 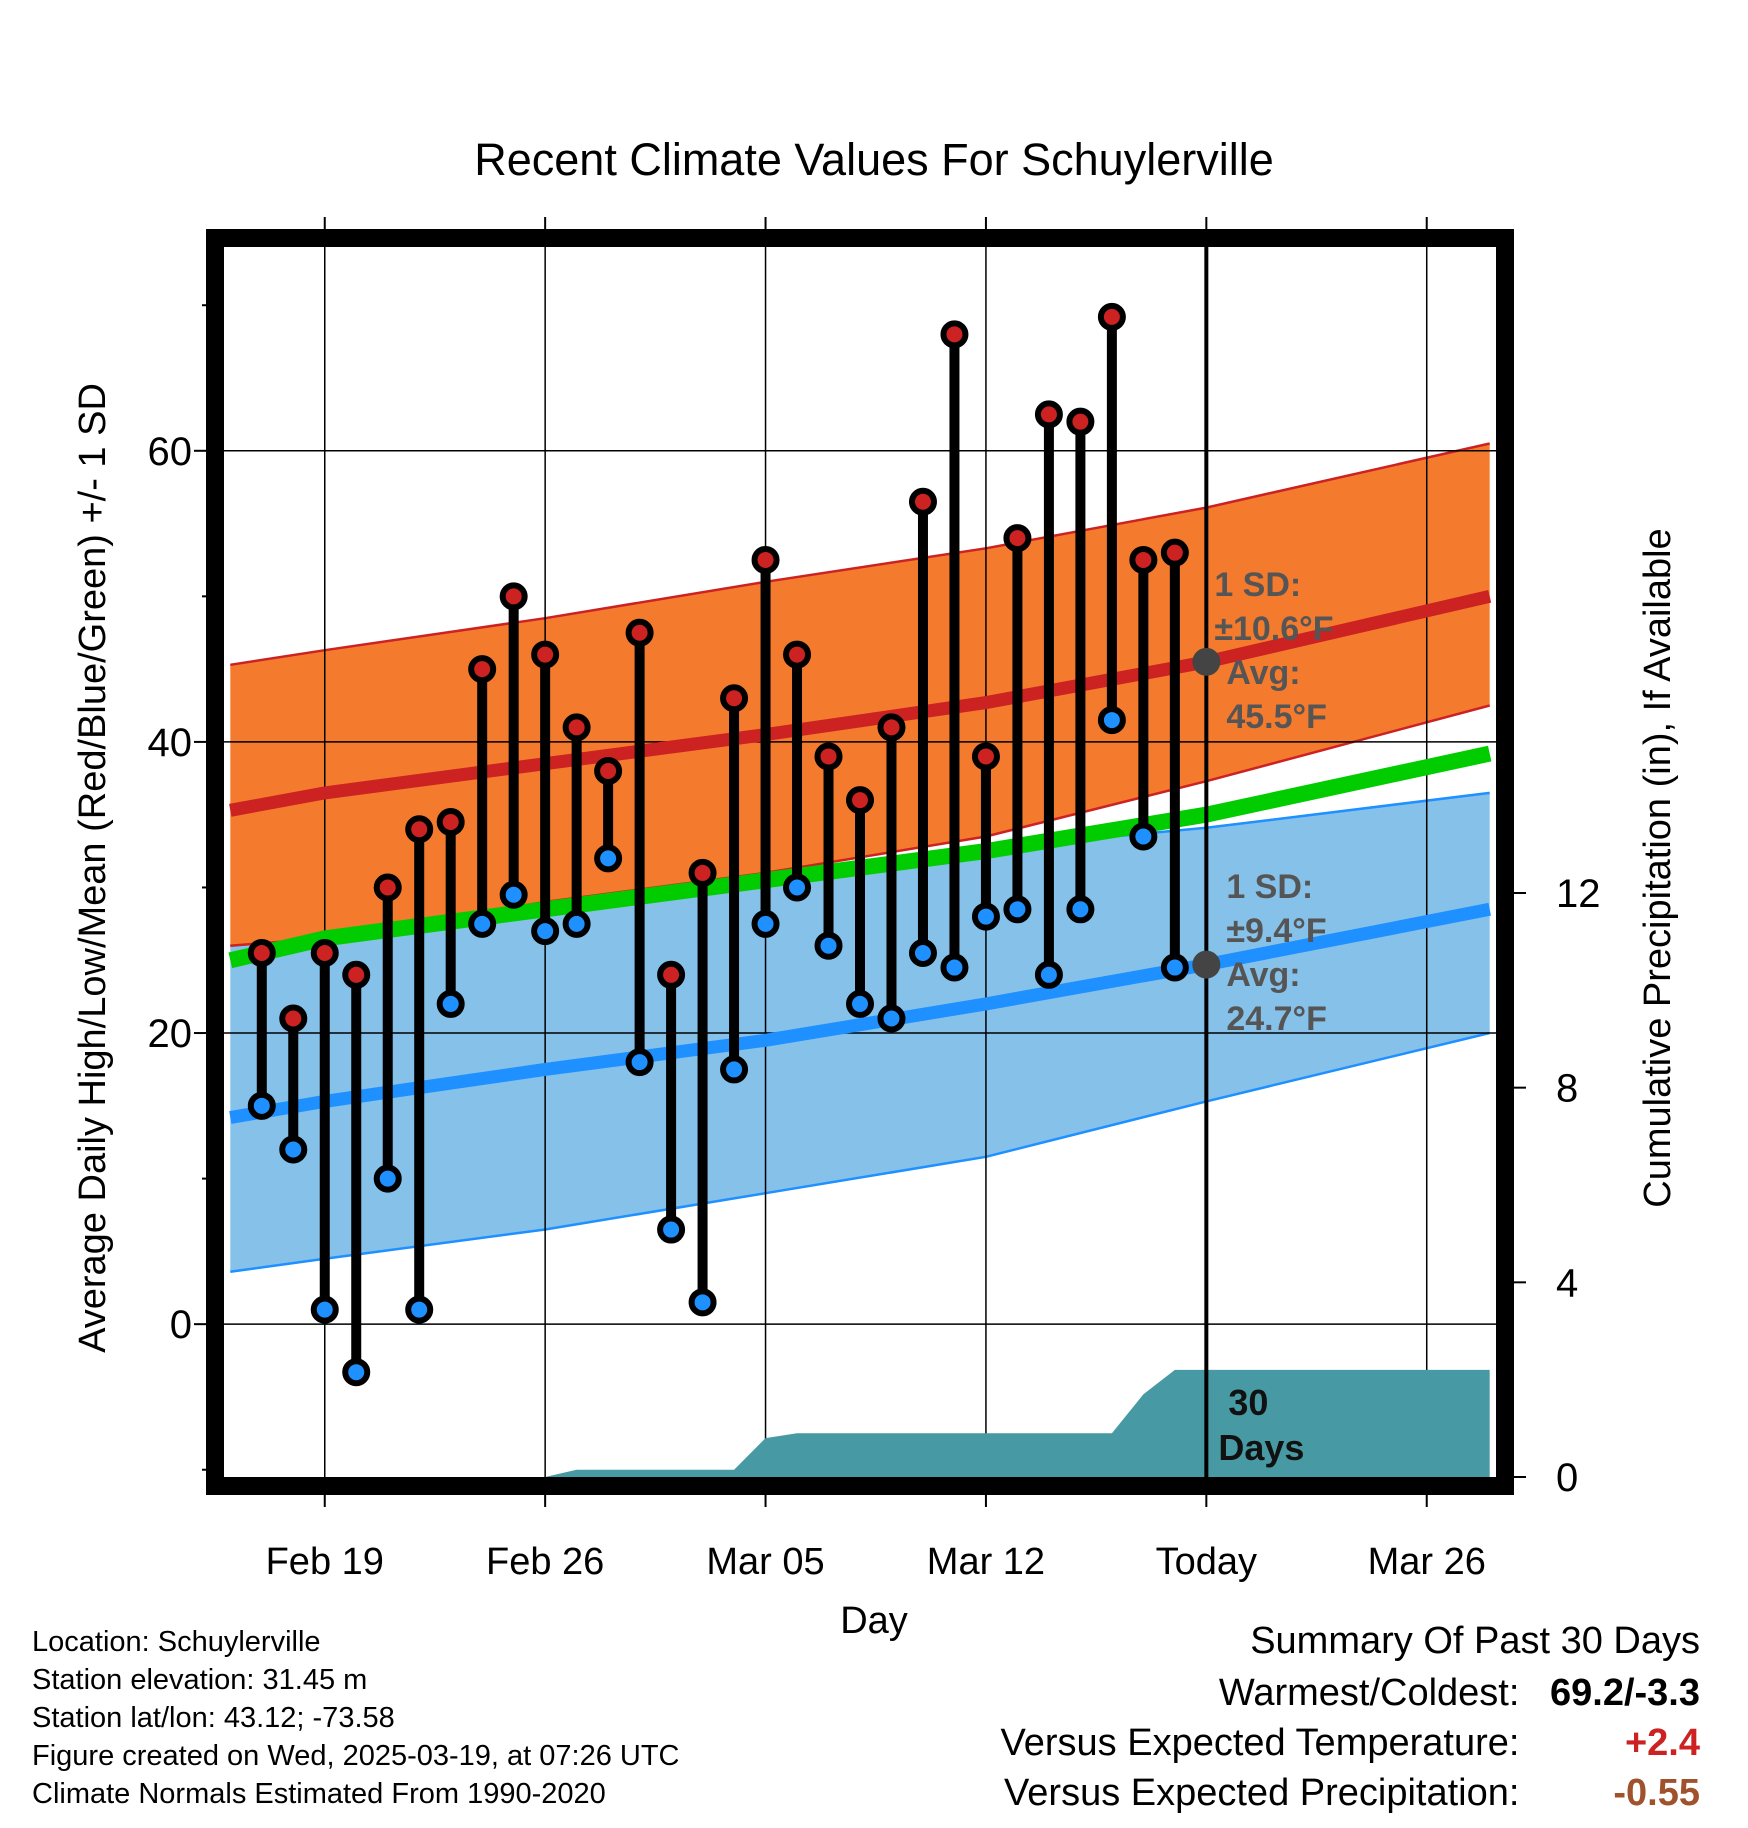 What do you see at coordinates (1263, 975) in the screenshot?
I see `low-avg-label: Avg:` at bounding box center [1263, 975].